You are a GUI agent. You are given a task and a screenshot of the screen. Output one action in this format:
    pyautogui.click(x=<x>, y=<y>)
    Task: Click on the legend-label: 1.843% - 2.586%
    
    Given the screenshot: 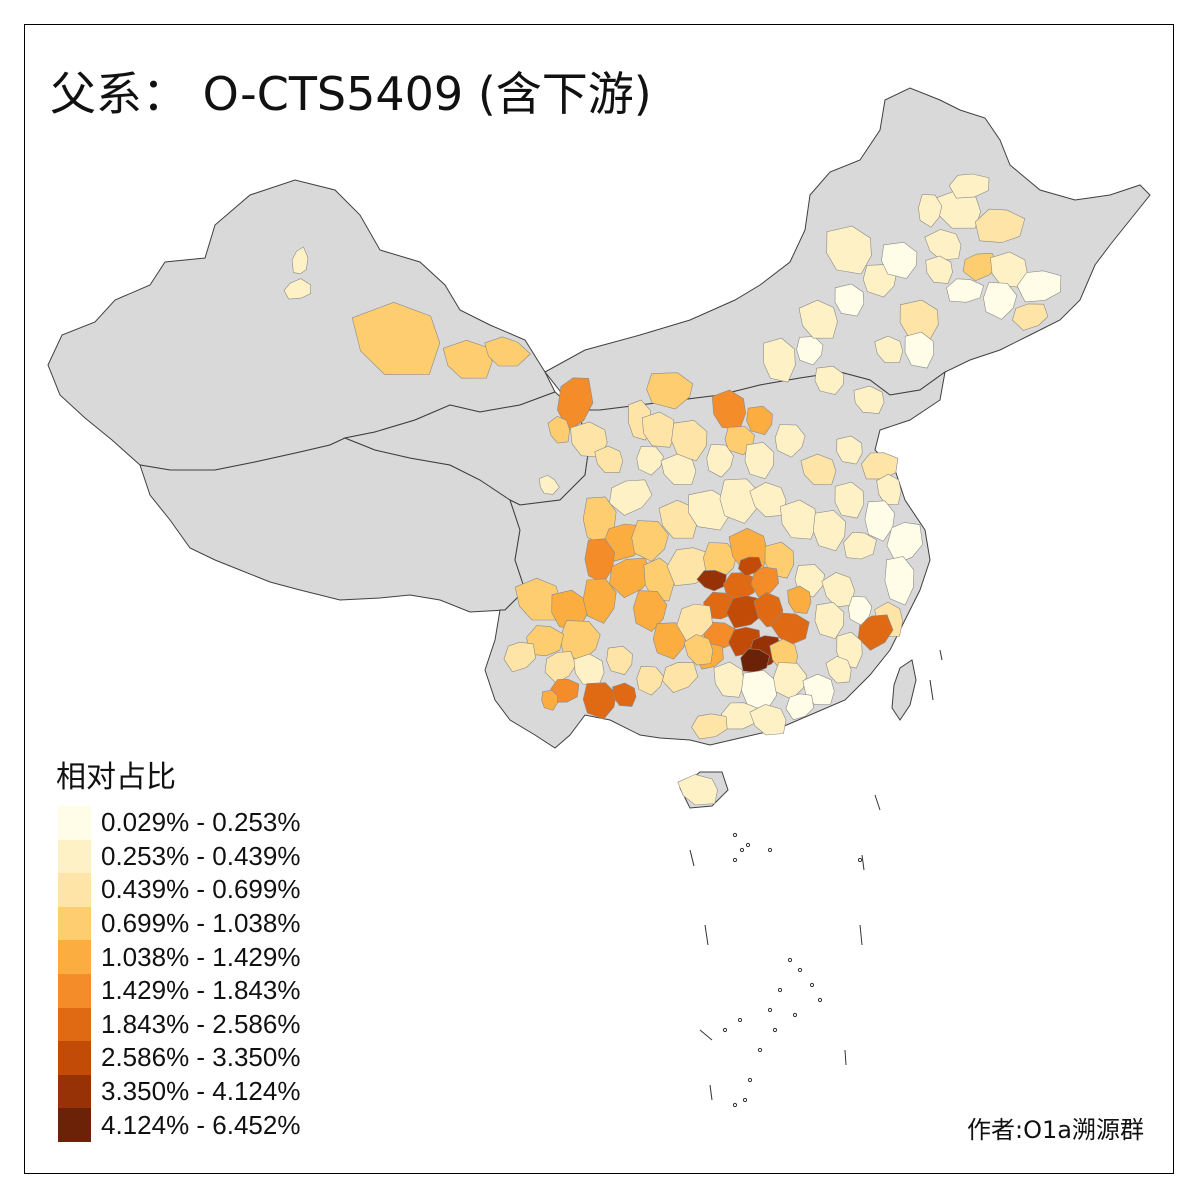 What is the action you would take?
    pyautogui.click(x=201, y=1023)
    